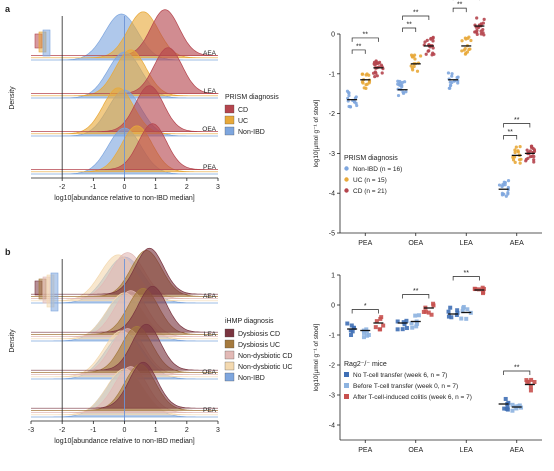  I want to click on y-tick-label: -1, so click(332, 74).